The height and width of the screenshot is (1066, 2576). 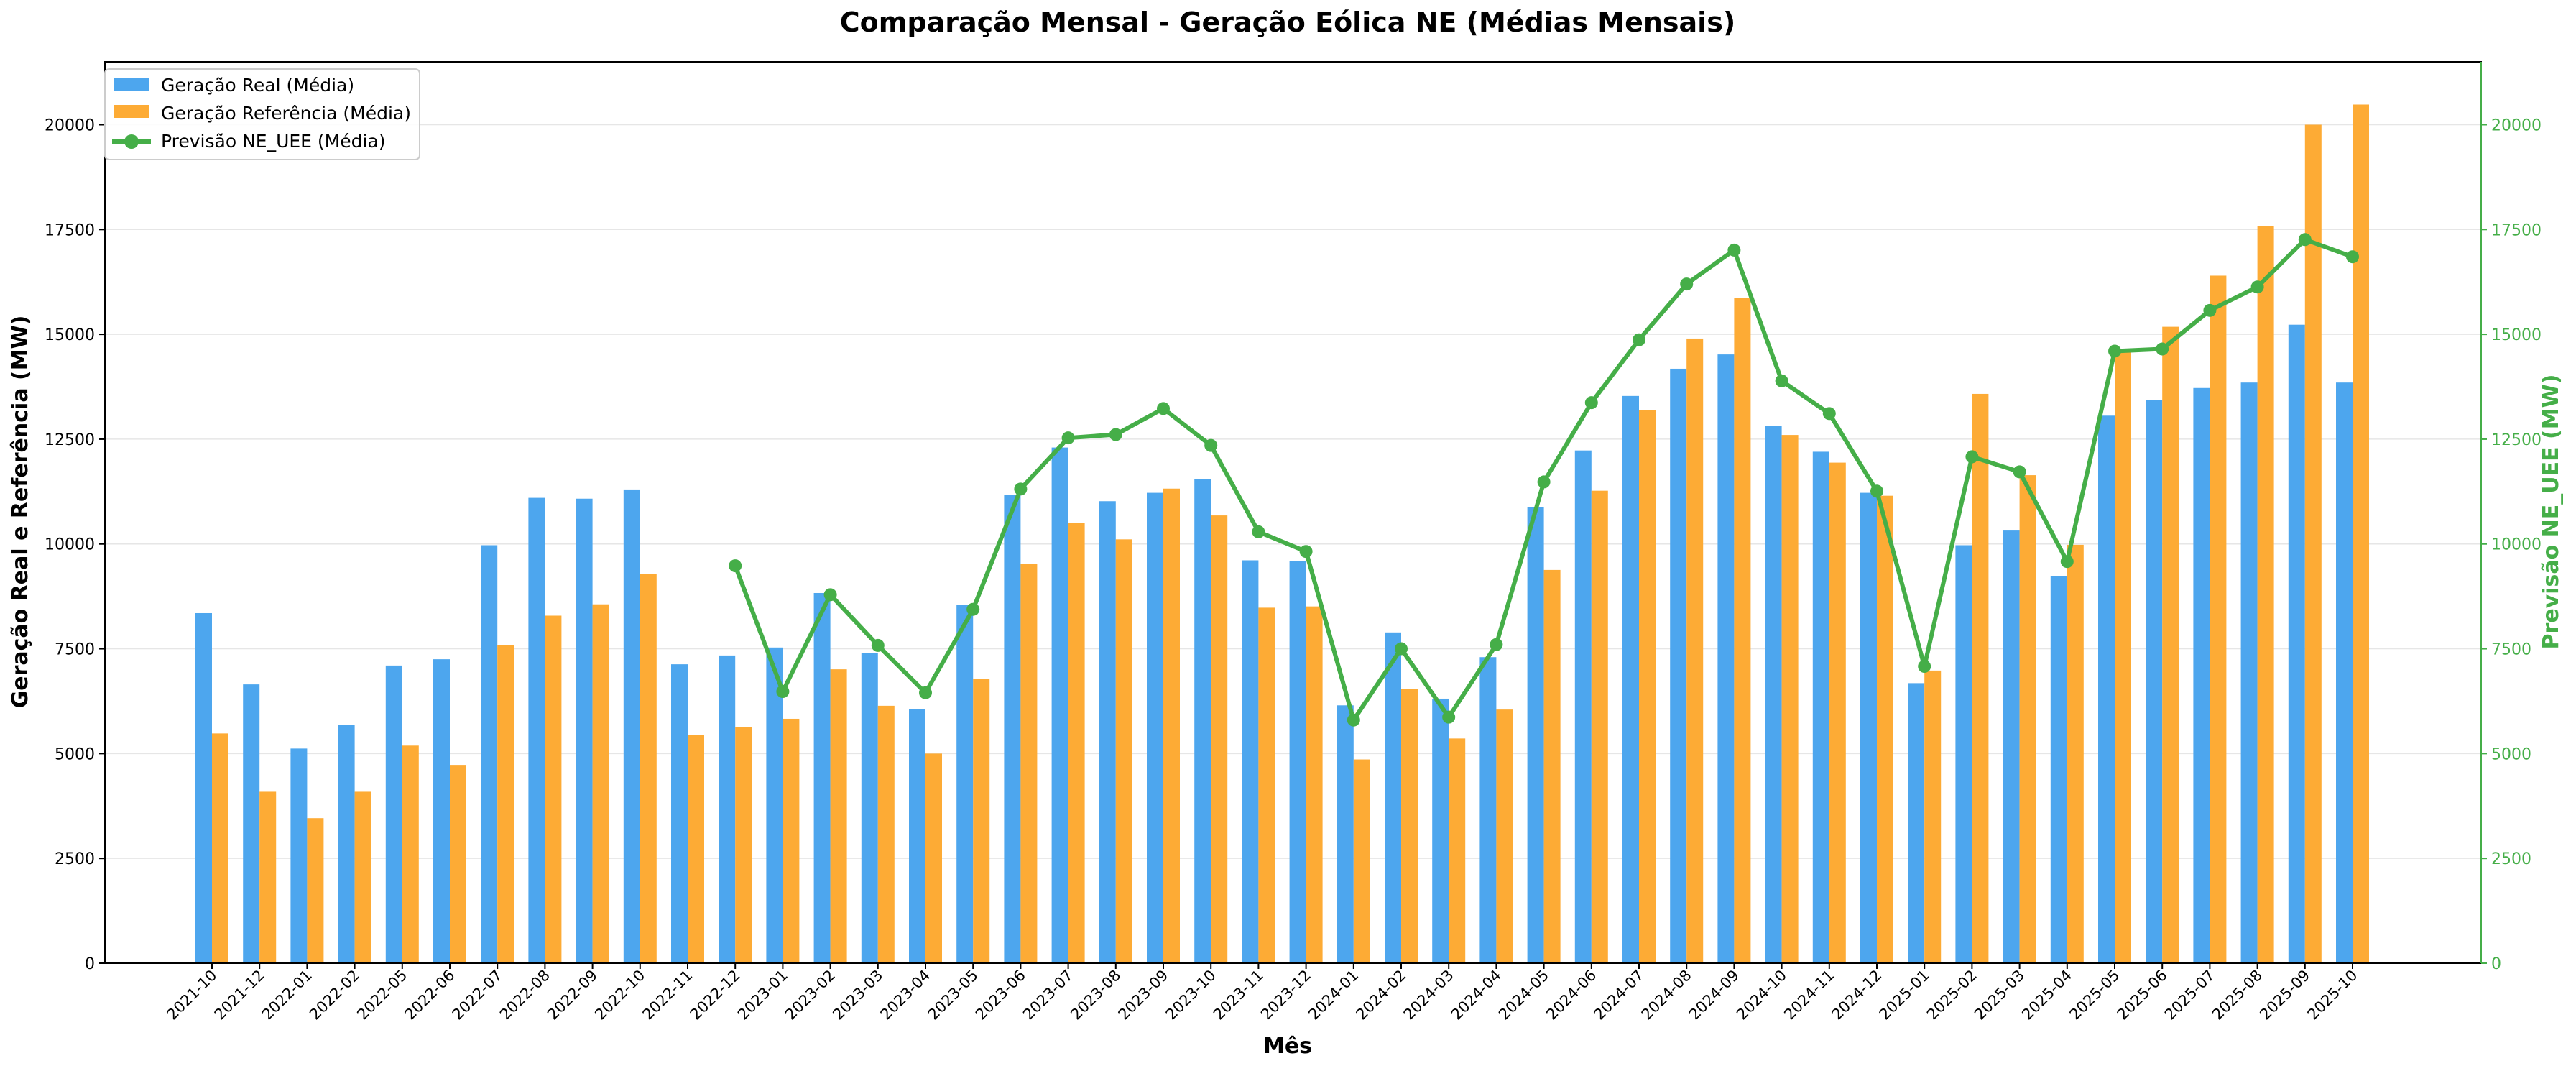 I want to click on x-tick-label: 2024-05, so click(x=1524, y=996).